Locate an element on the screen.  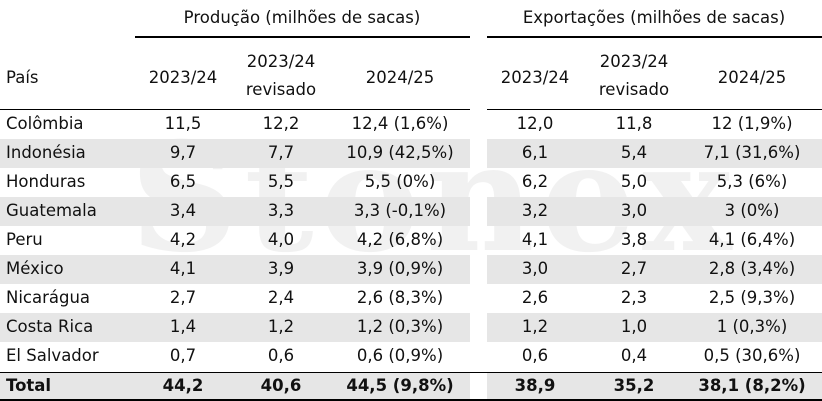
cell: 3,4 is located at coordinates (183, 210).